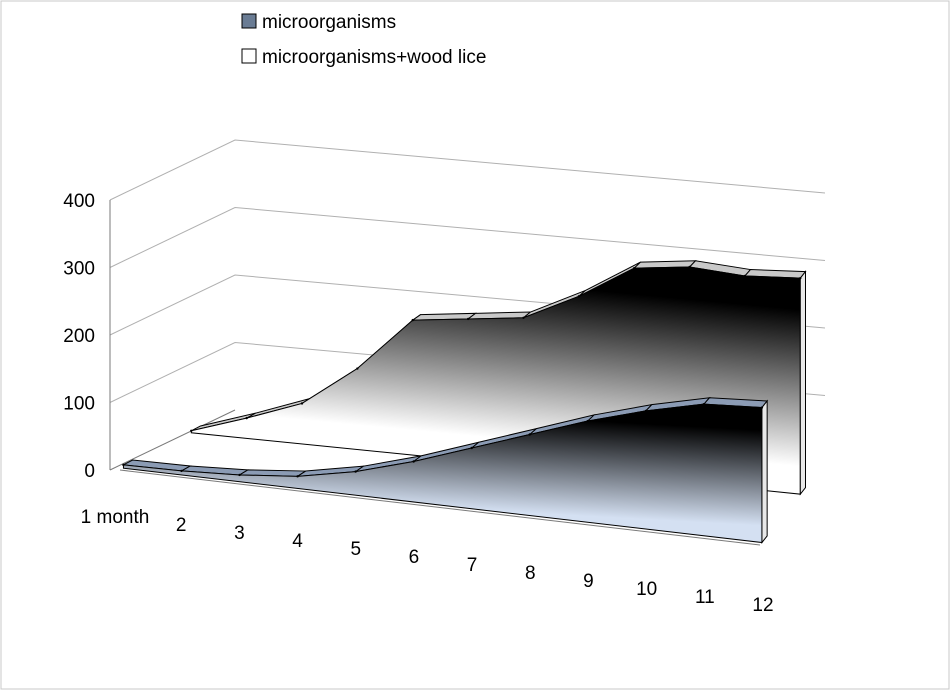 The height and width of the screenshot is (690, 950). I want to click on x-axis-line, so click(440, 507).